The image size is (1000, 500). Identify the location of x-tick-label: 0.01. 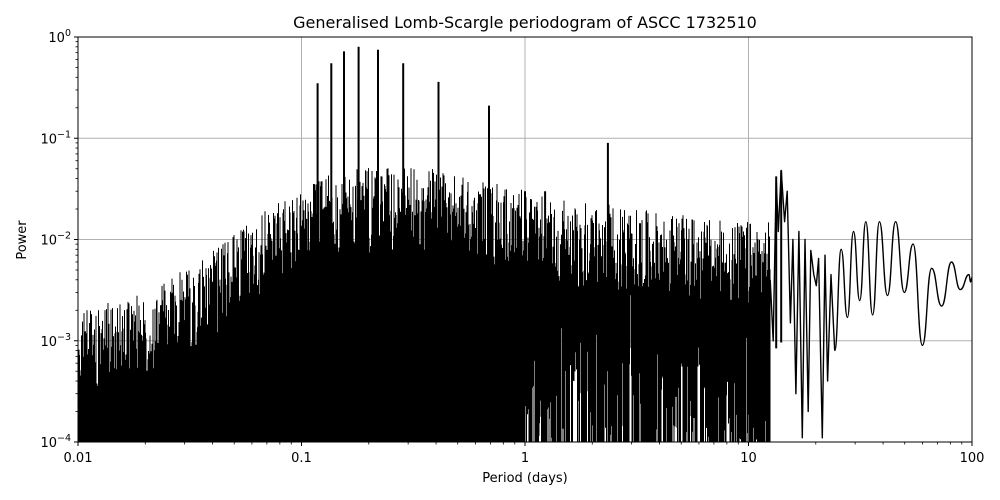
(78, 458).